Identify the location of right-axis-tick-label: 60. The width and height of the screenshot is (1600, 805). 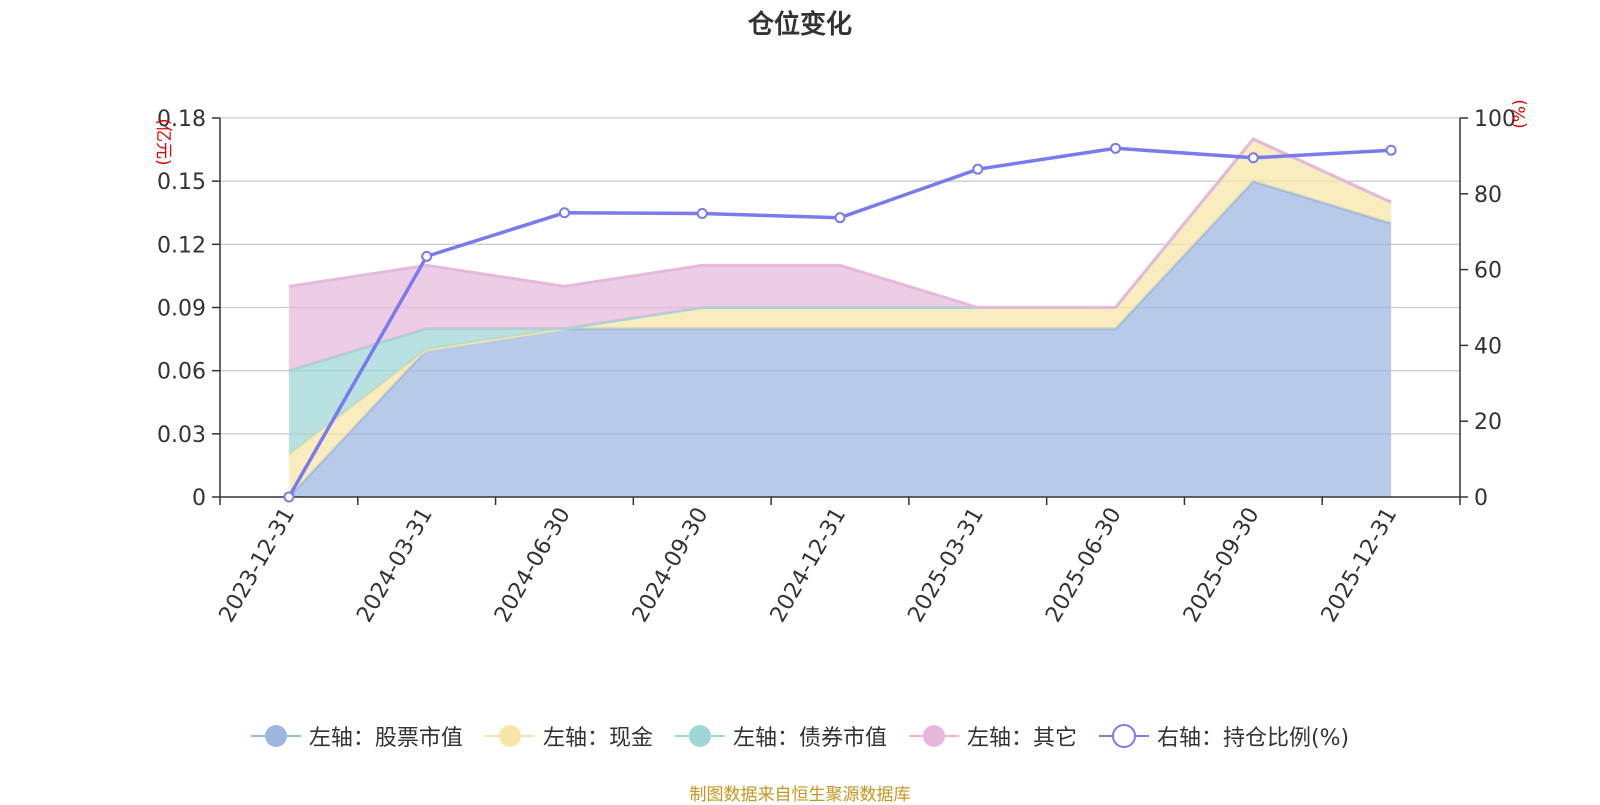
(1488, 271).